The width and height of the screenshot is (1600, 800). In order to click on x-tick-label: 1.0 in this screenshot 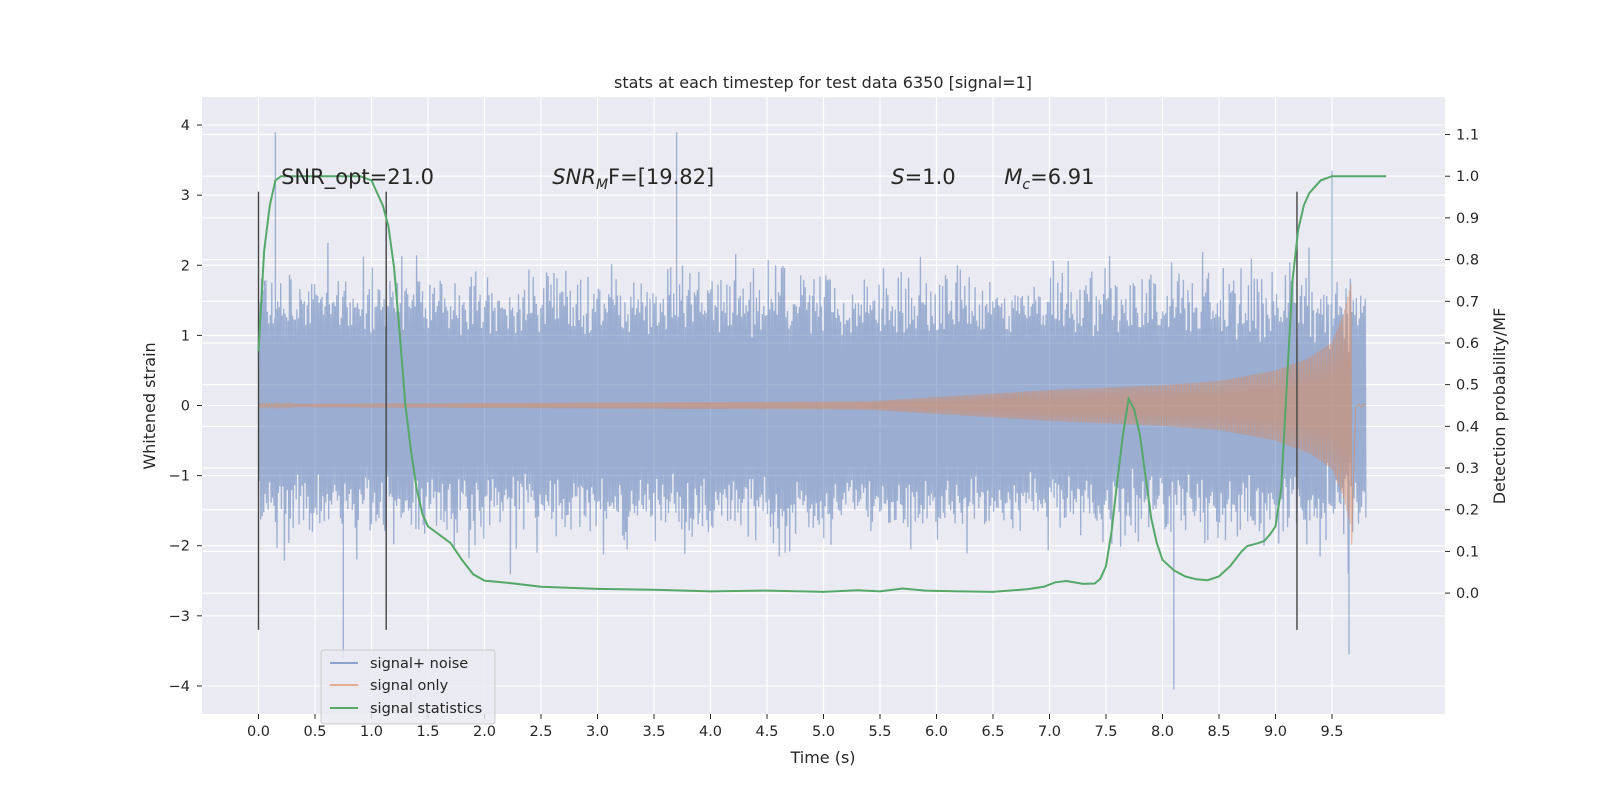, I will do `click(371, 732)`.